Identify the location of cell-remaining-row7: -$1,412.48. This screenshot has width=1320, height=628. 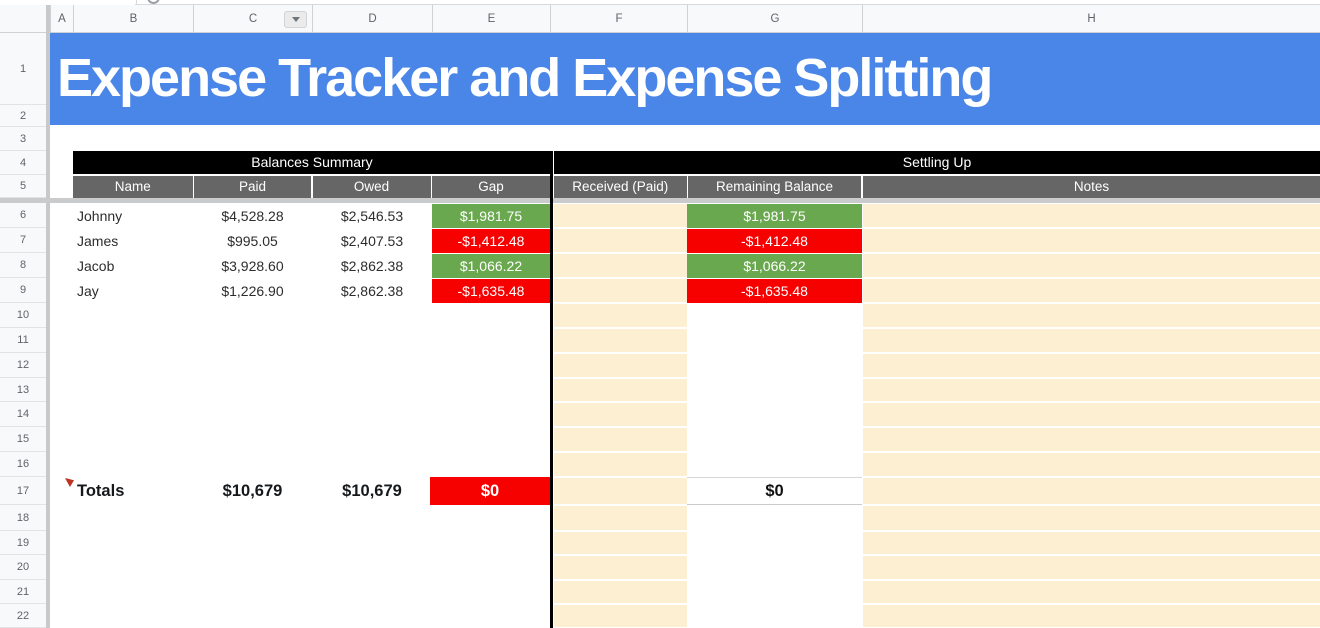
(774, 240).